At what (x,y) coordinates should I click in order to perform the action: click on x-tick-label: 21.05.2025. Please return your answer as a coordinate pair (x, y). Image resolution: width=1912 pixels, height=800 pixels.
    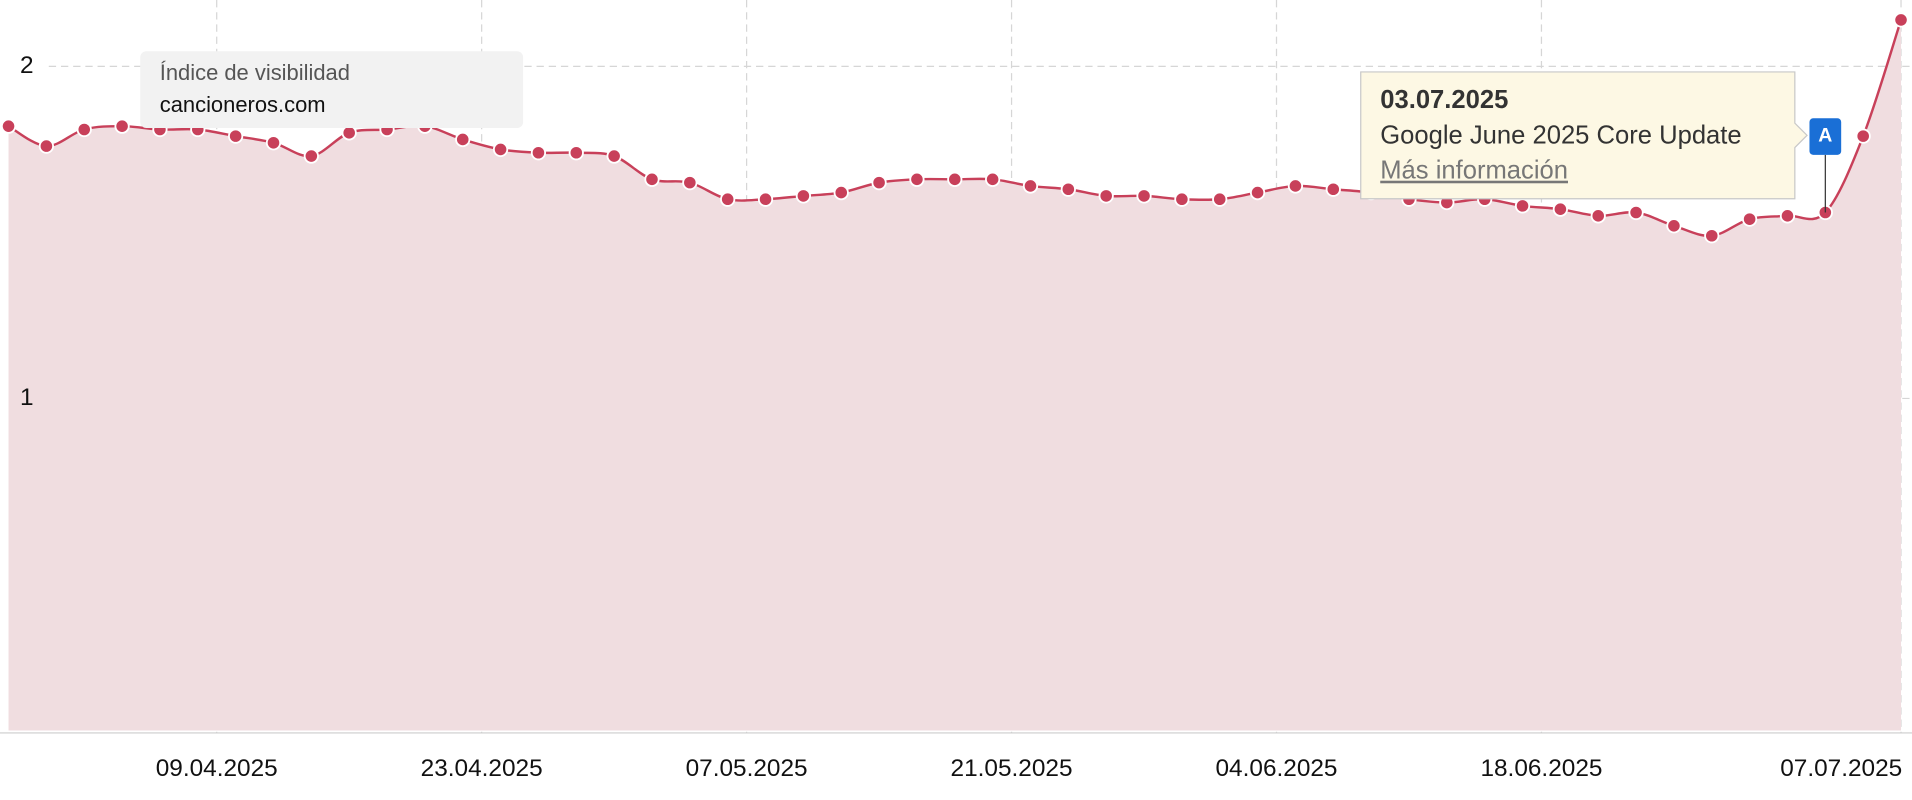
    Looking at the image, I should click on (1012, 768).